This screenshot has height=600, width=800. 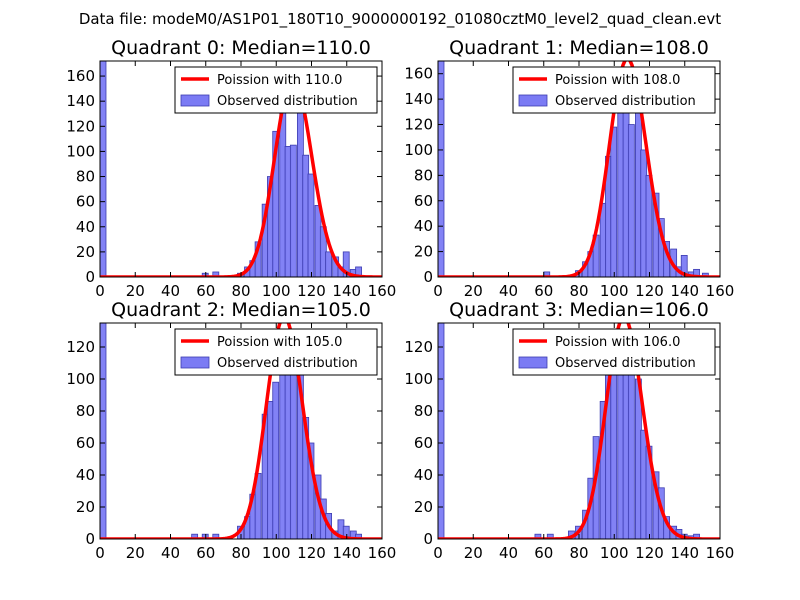 What do you see at coordinates (423, 226) in the screenshot?
I see `quadrant-1-y-tick-label: 40` at bounding box center [423, 226].